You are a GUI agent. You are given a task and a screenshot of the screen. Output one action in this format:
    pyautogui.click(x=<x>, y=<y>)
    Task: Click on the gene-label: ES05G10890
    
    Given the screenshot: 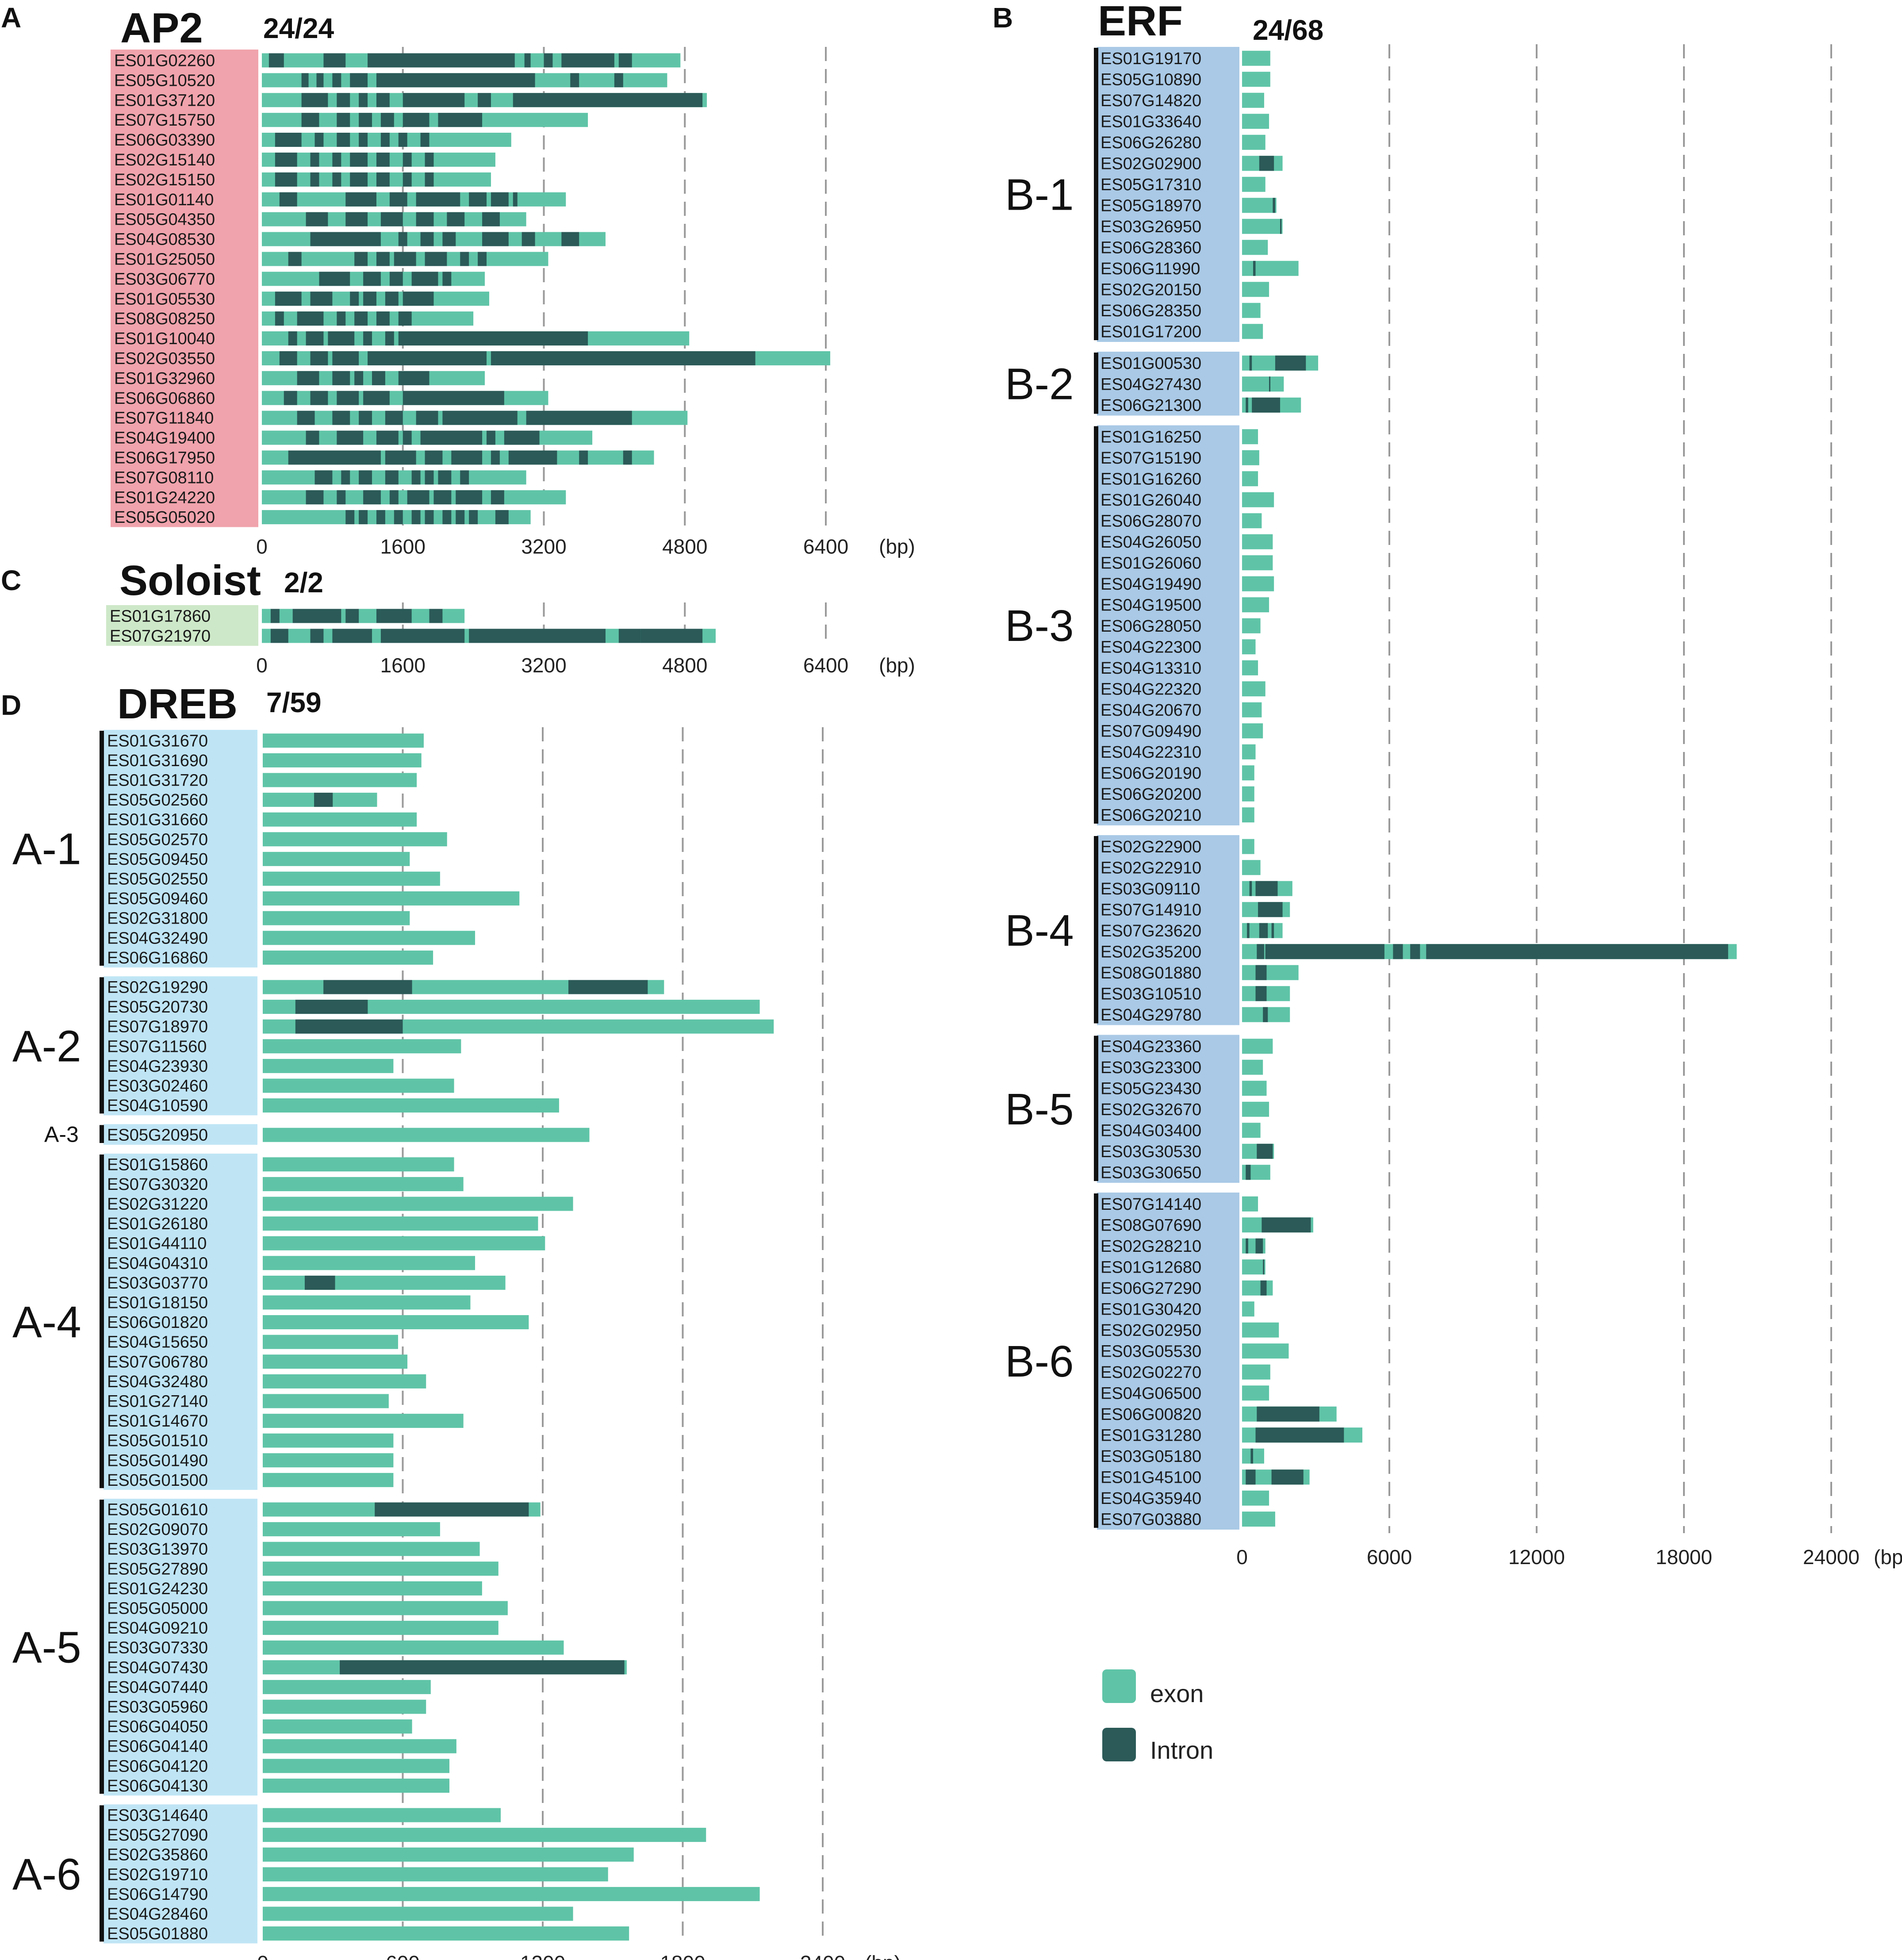 What is the action you would take?
    pyautogui.click(x=1151, y=79)
    